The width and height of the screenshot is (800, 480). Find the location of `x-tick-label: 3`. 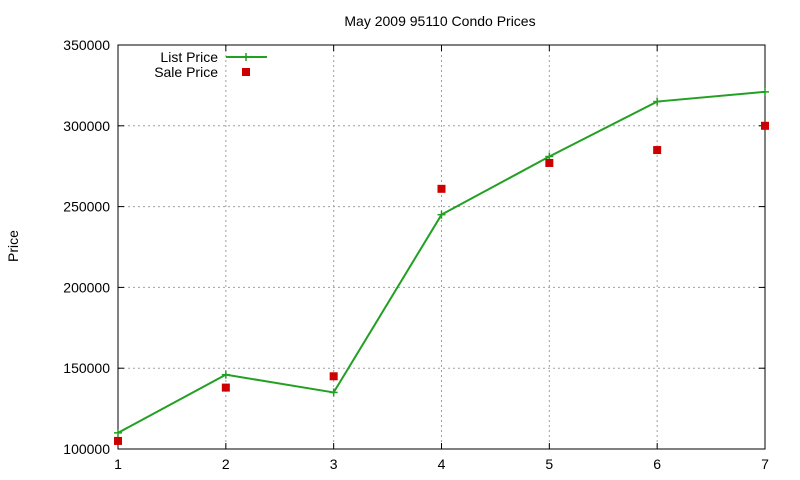

x-tick-label: 3 is located at coordinates (334, 464).